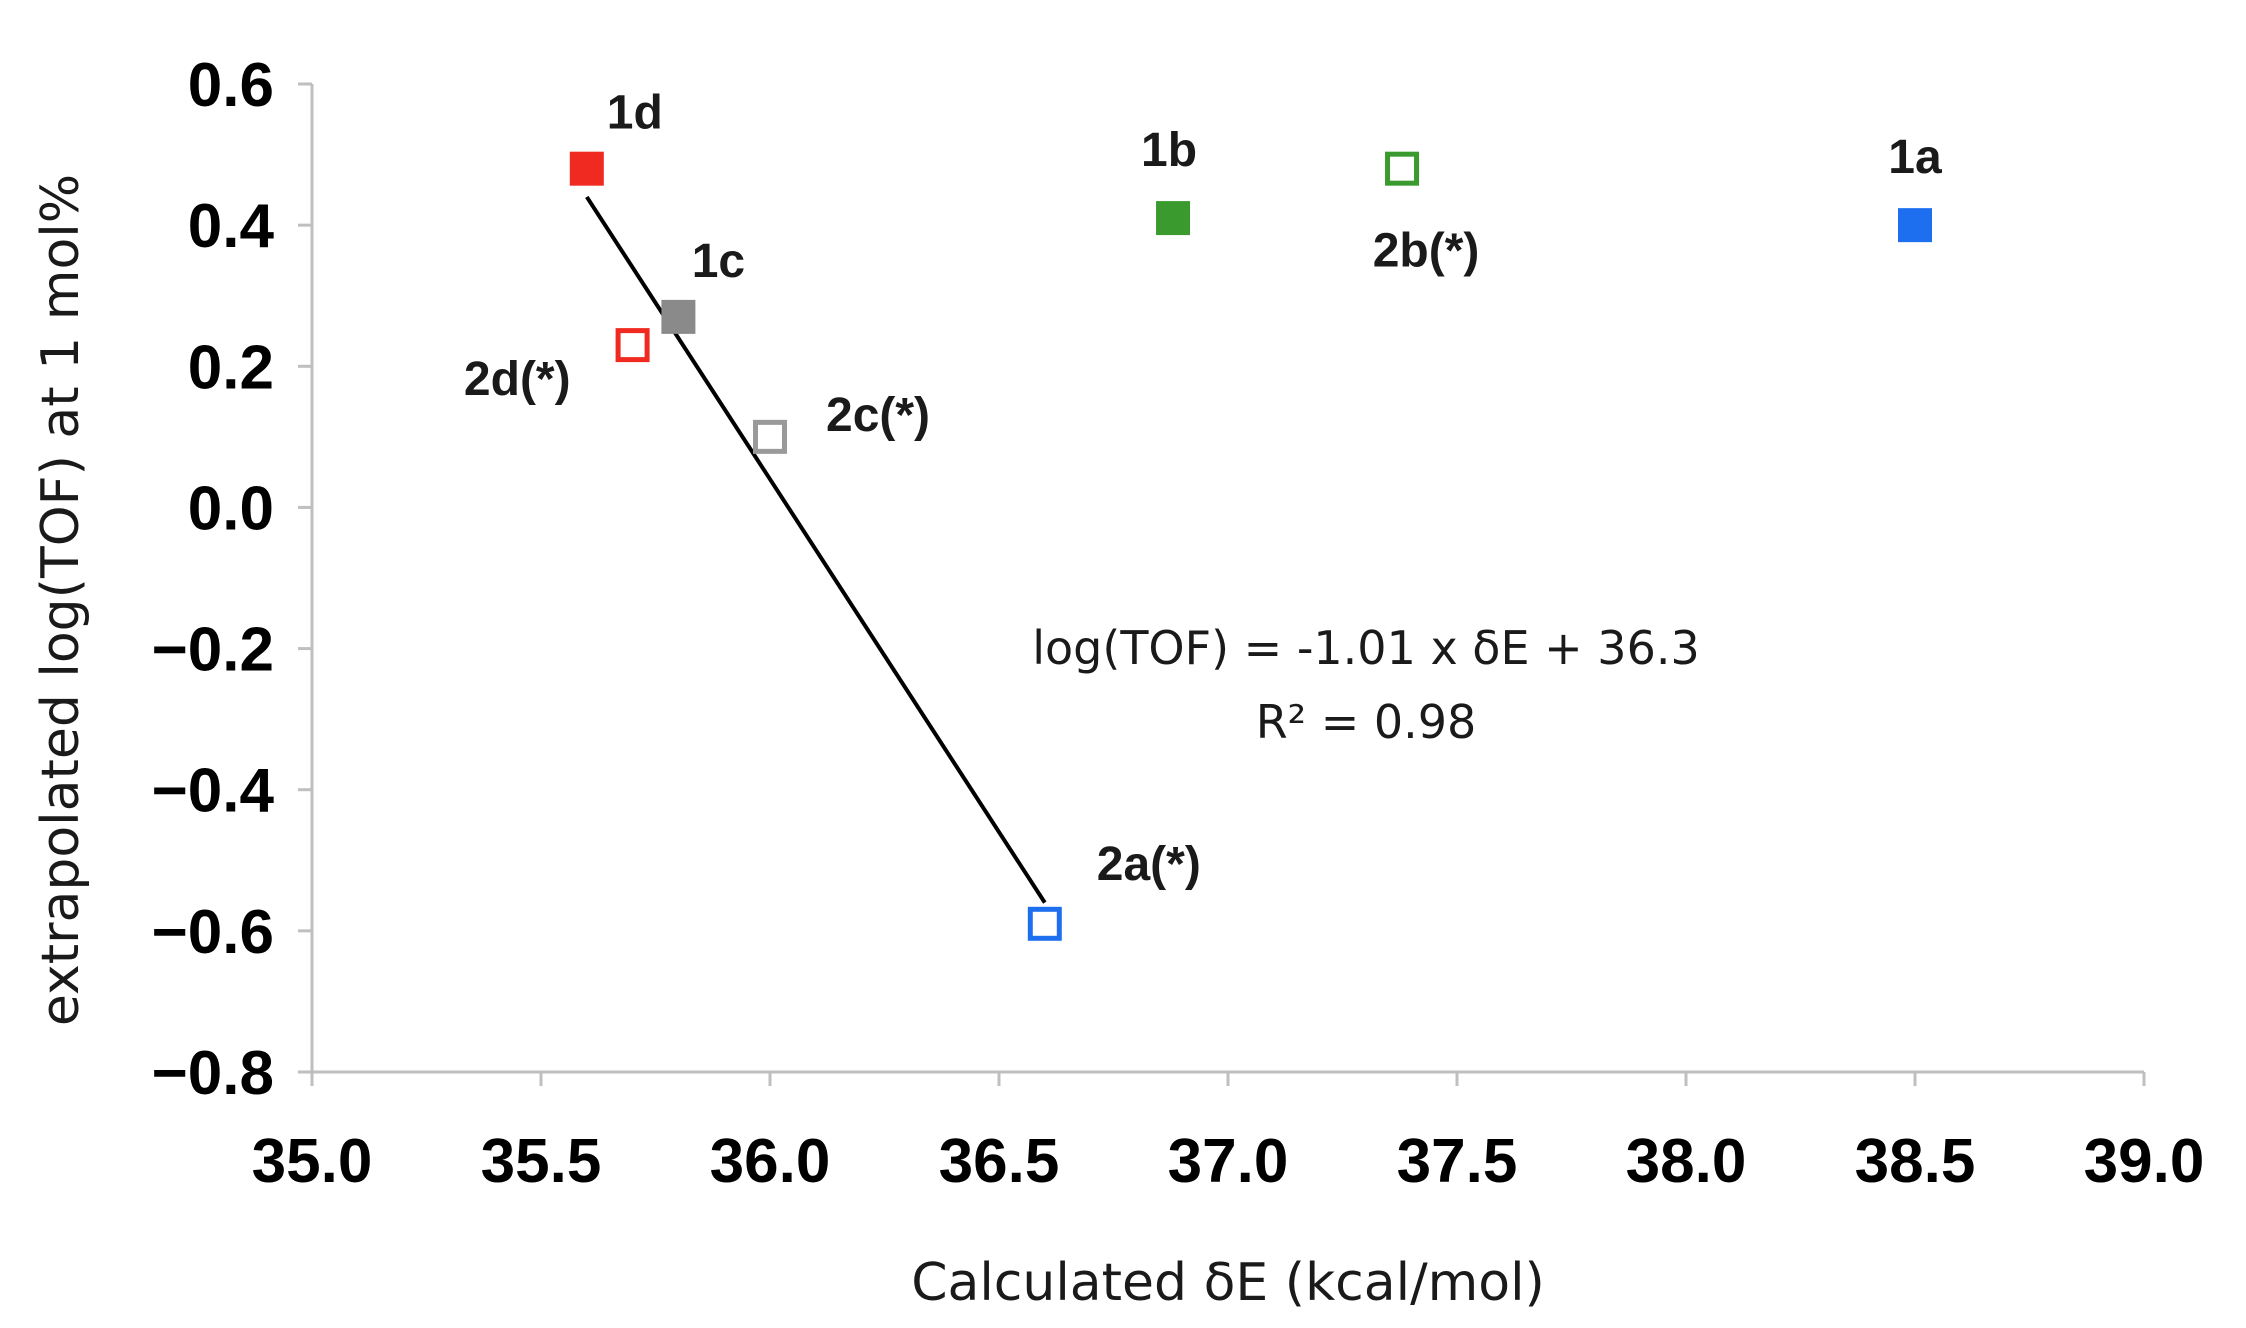  What do you see at coordinates (232, 579) in the screenshot?
I see `y-axis-ticks: 0.6 0.4 0.2 0.0 −0.2 −0.4 −0.6 −0.8` at bounding box center [232, 579].